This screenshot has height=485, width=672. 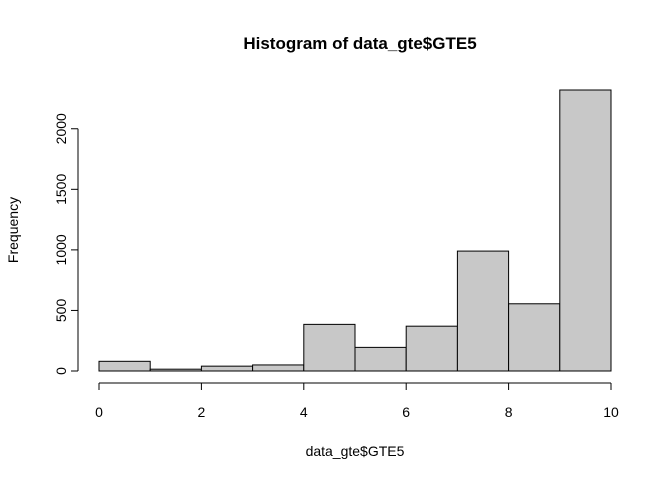 I want to click on x-axis: 0 2 4 6 8 10, so click(x=357, y=401).